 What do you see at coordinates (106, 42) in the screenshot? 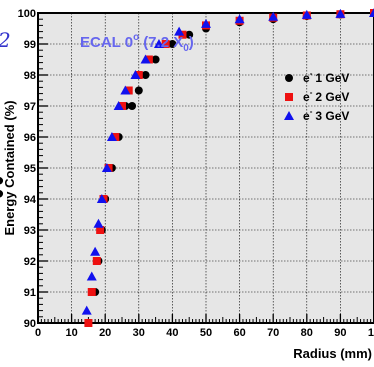
I see `chart-title-main: ECAL 0` at bounding box center [106, 42].